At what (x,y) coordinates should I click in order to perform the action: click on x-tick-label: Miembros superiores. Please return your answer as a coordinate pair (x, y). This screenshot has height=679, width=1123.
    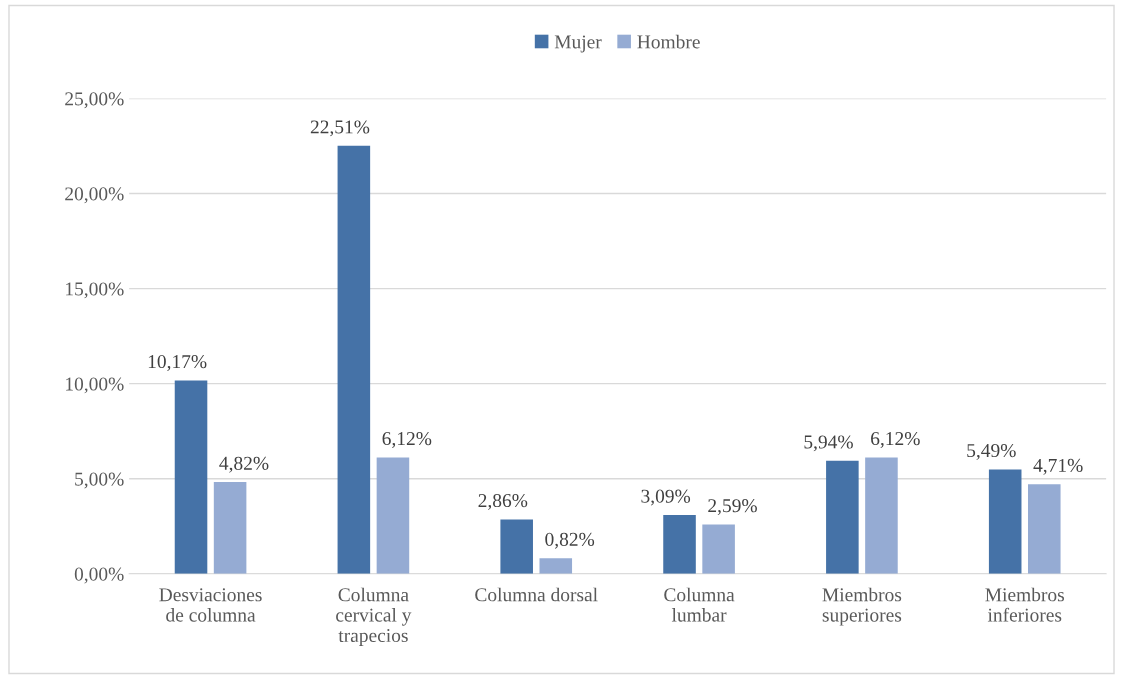
    Looking at the image, I should click on (862, 606).